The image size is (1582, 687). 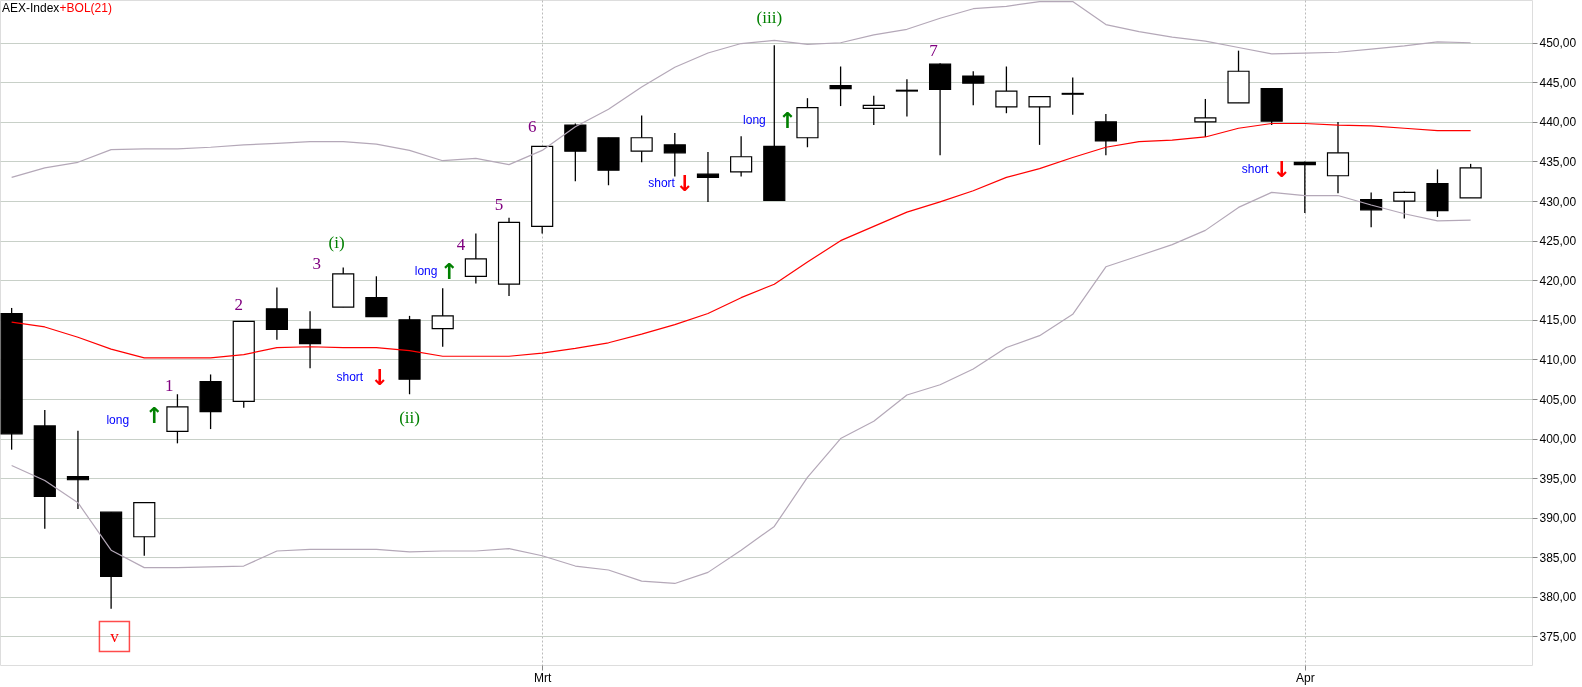 I want to click on y-tick-label: 405,00, so click(x=1558, y=399).